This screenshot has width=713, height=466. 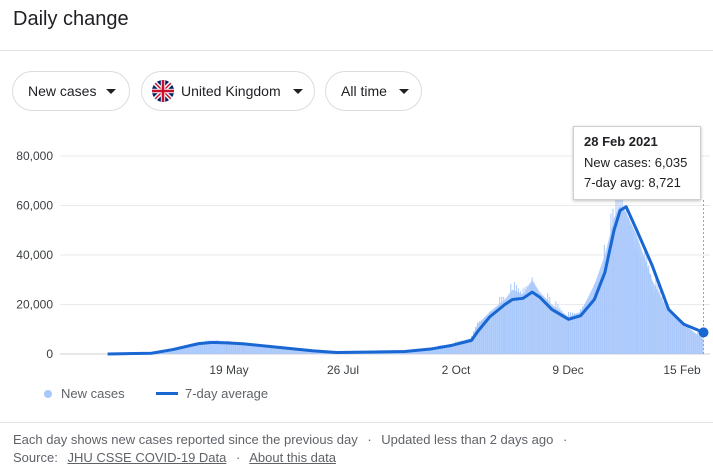 I want to click on region-dropdown-label: United Kingdom, so click(x=231, y=91).